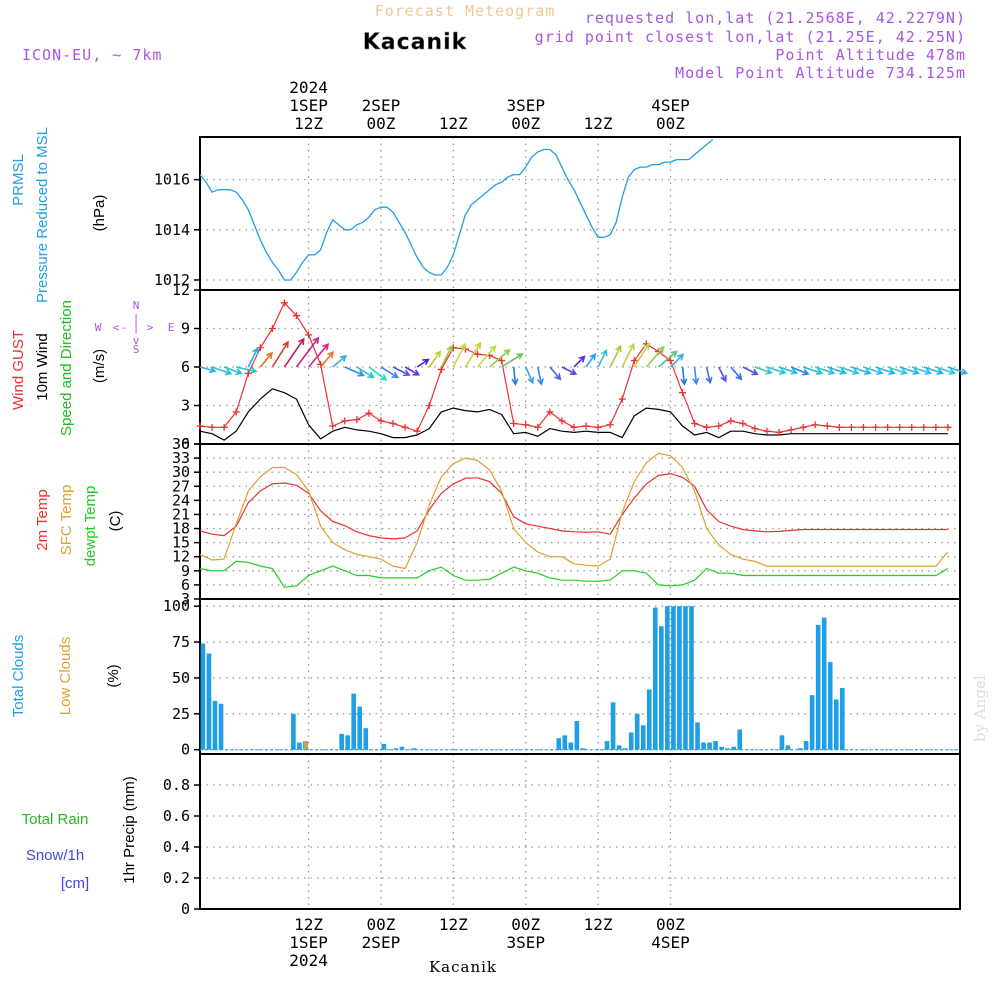 The height and width of the screenshot is (1000, 1000). Describe the element at coordinates (124, 327) in the screenshot. I see `wind-compass-glyph: -` at that location.